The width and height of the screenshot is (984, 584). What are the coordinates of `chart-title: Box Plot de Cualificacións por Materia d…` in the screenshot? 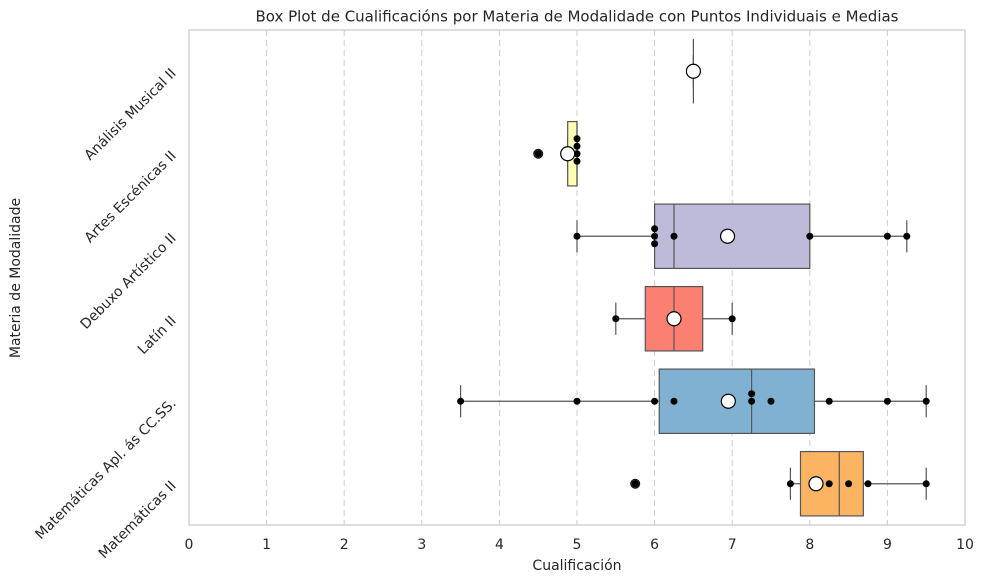 It's located at (576, 17).